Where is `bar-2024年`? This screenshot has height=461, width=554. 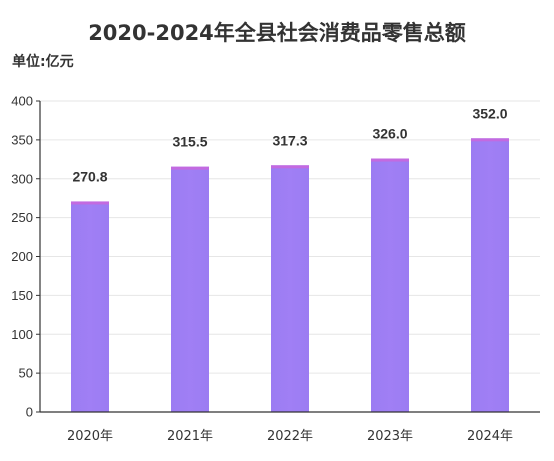
bar-2024年 is located at coordinates (490, 275).